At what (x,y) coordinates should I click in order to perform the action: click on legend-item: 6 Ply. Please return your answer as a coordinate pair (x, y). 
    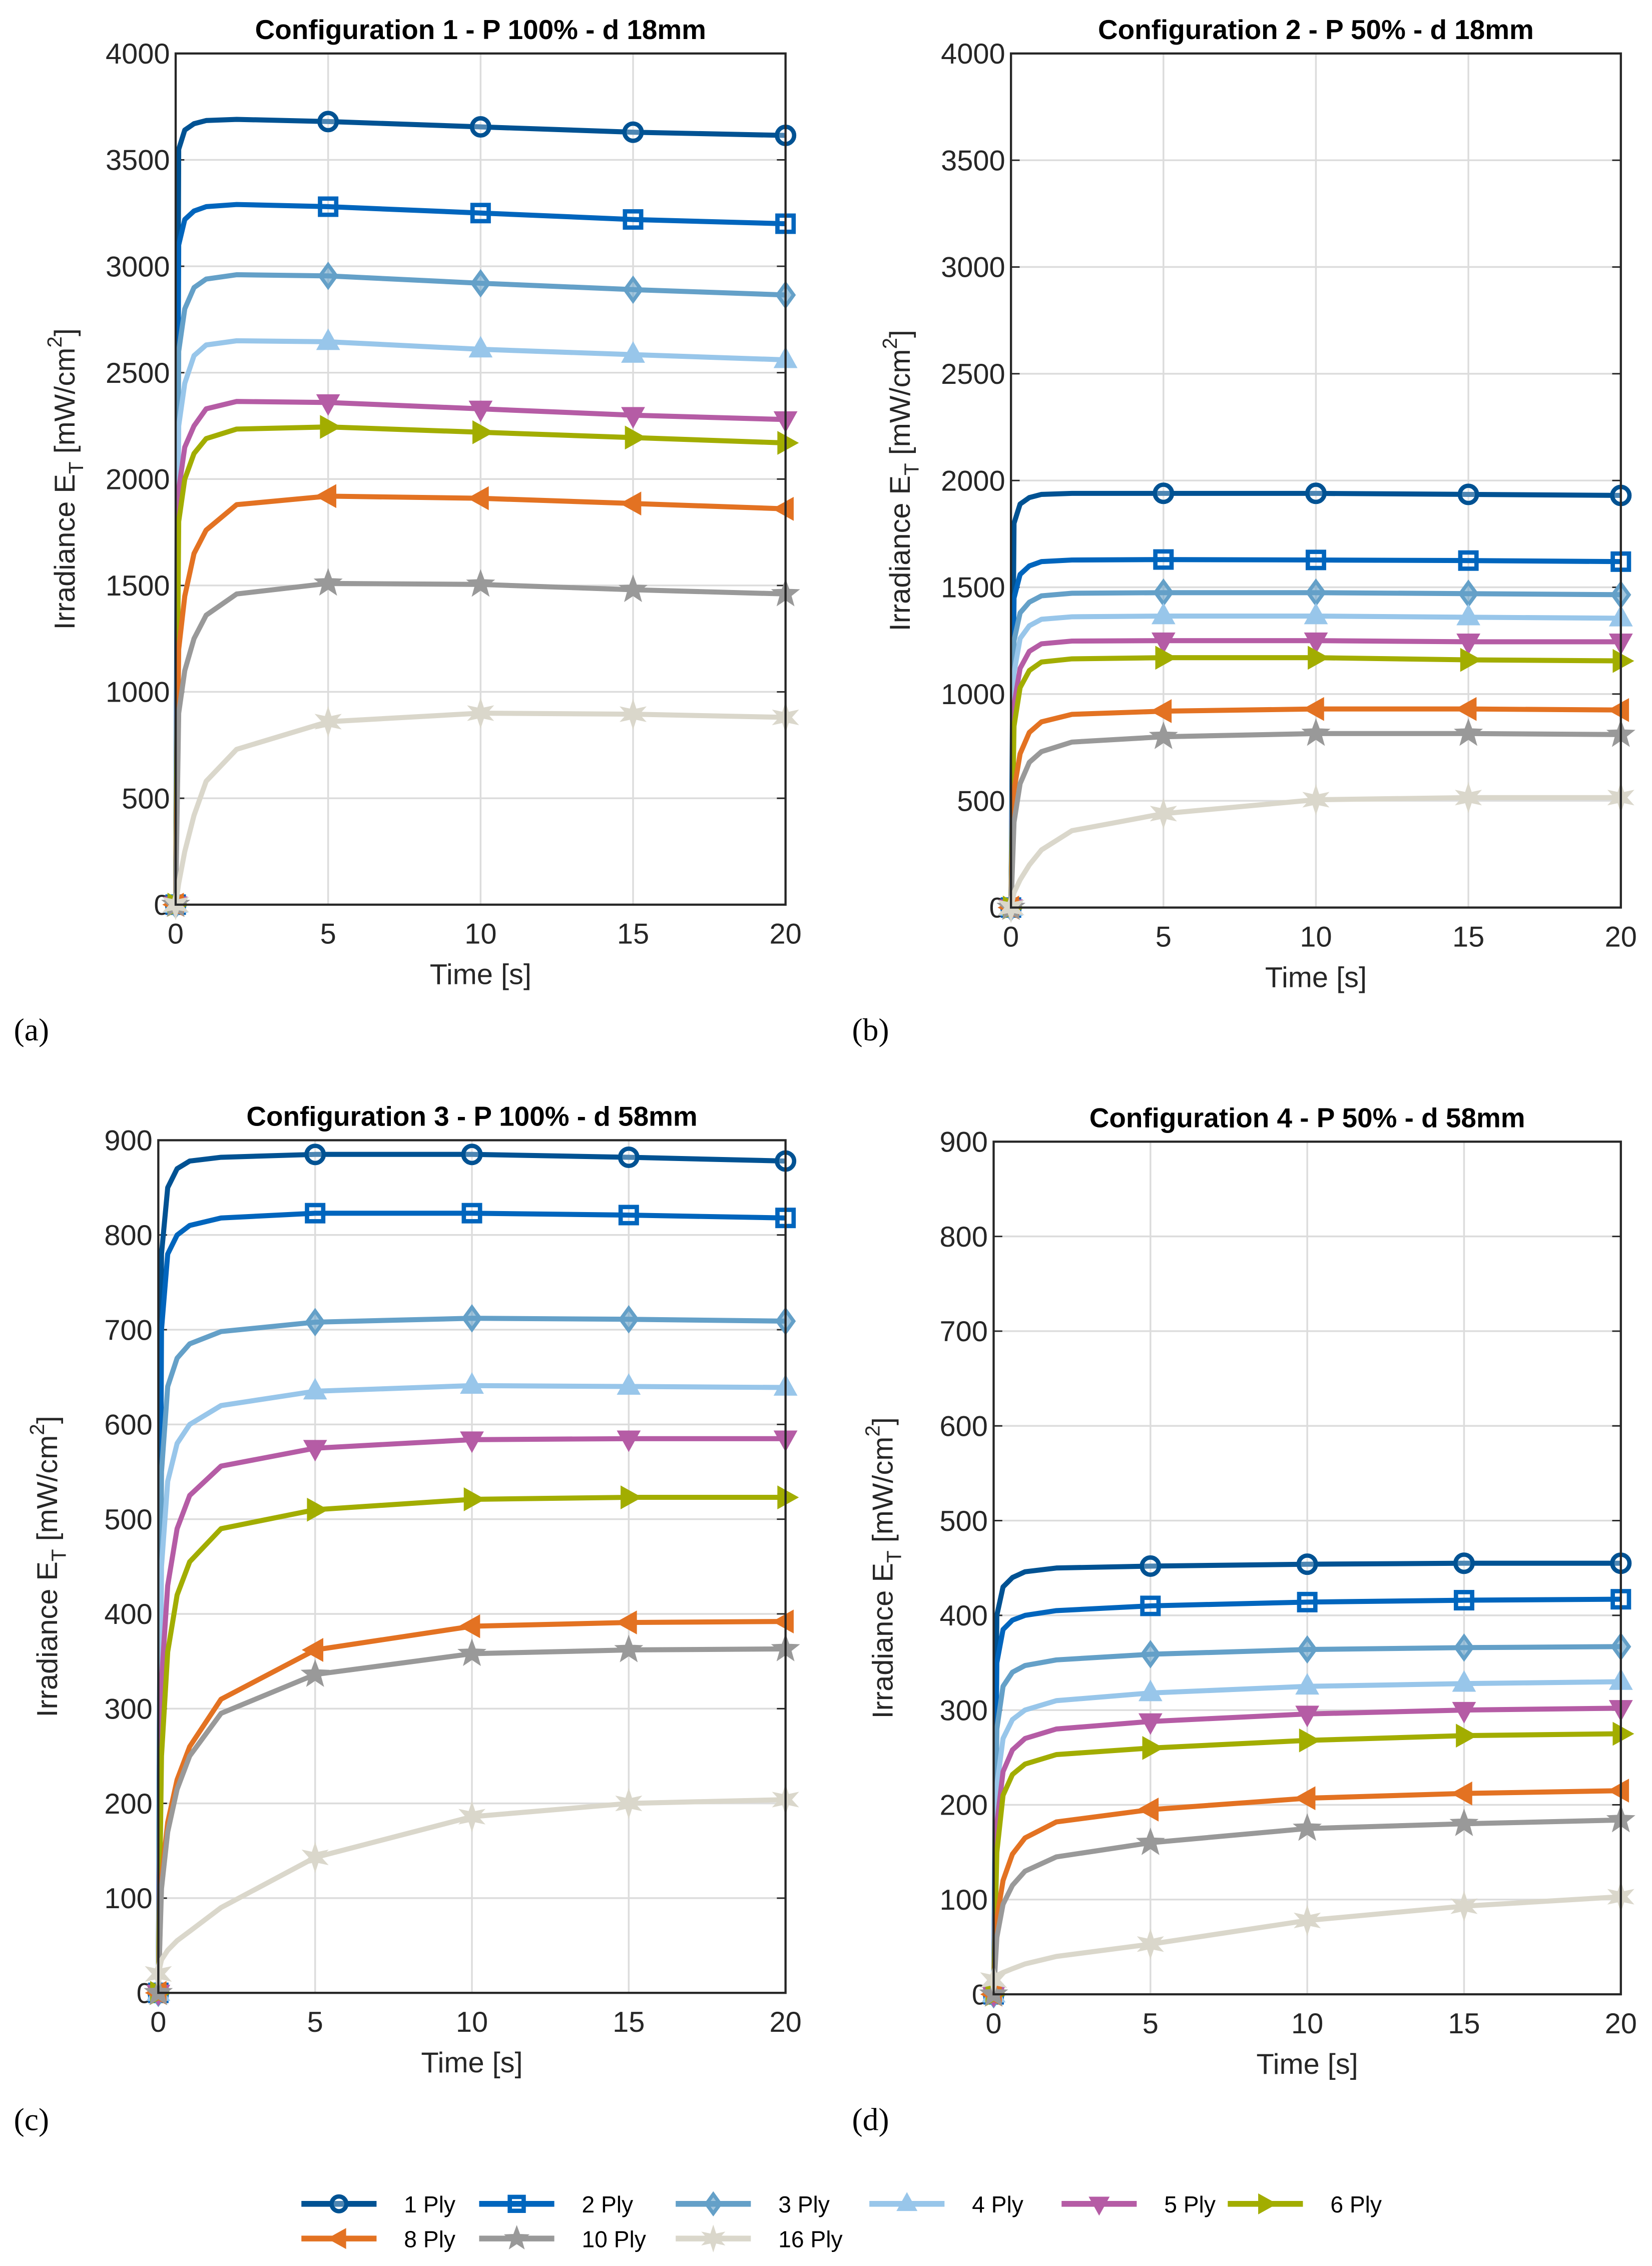
    Looking at the image, I should click on (1305, 2204).